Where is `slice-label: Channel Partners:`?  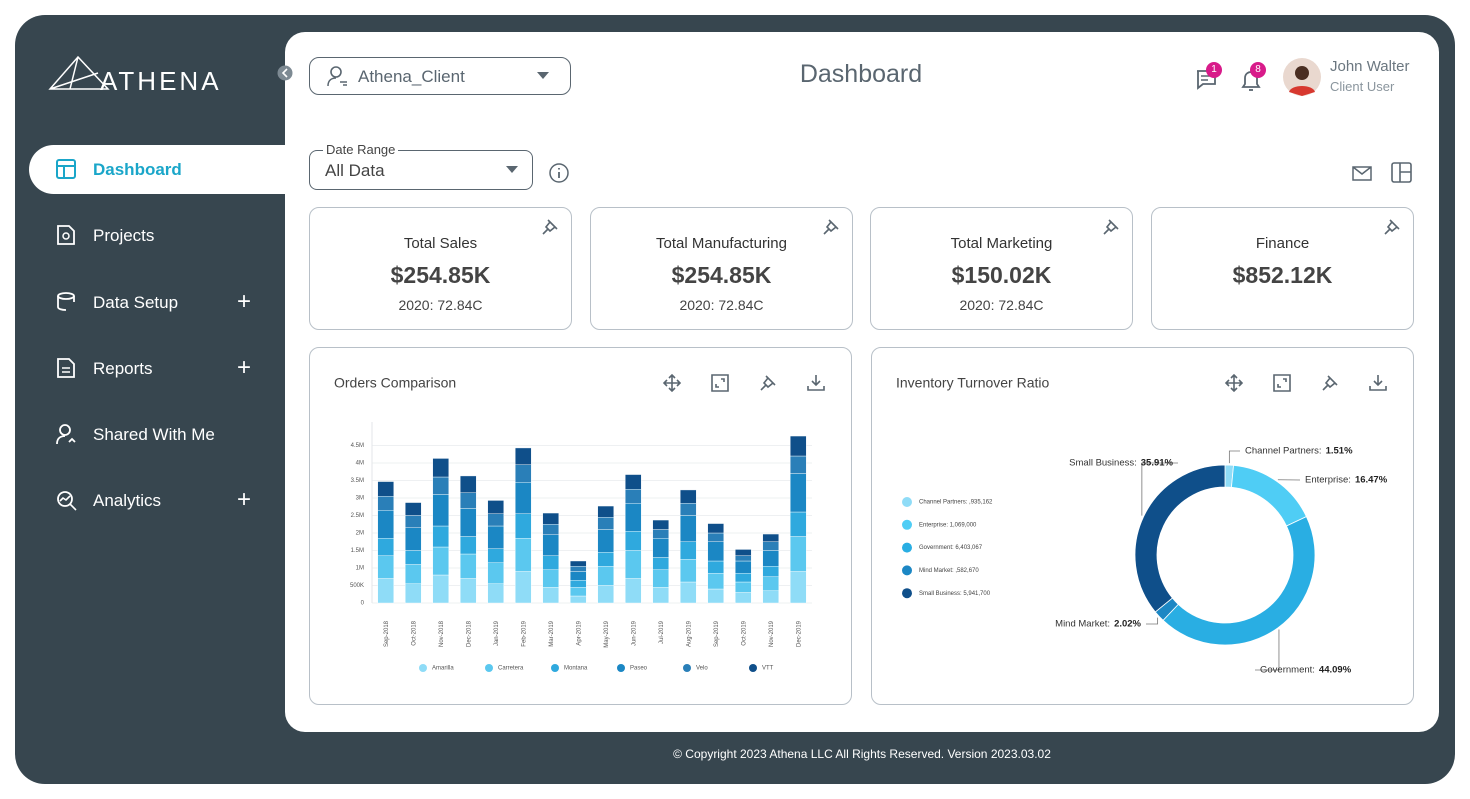
slice-label: Channel Partners: is located at coordinates (1283, 451).